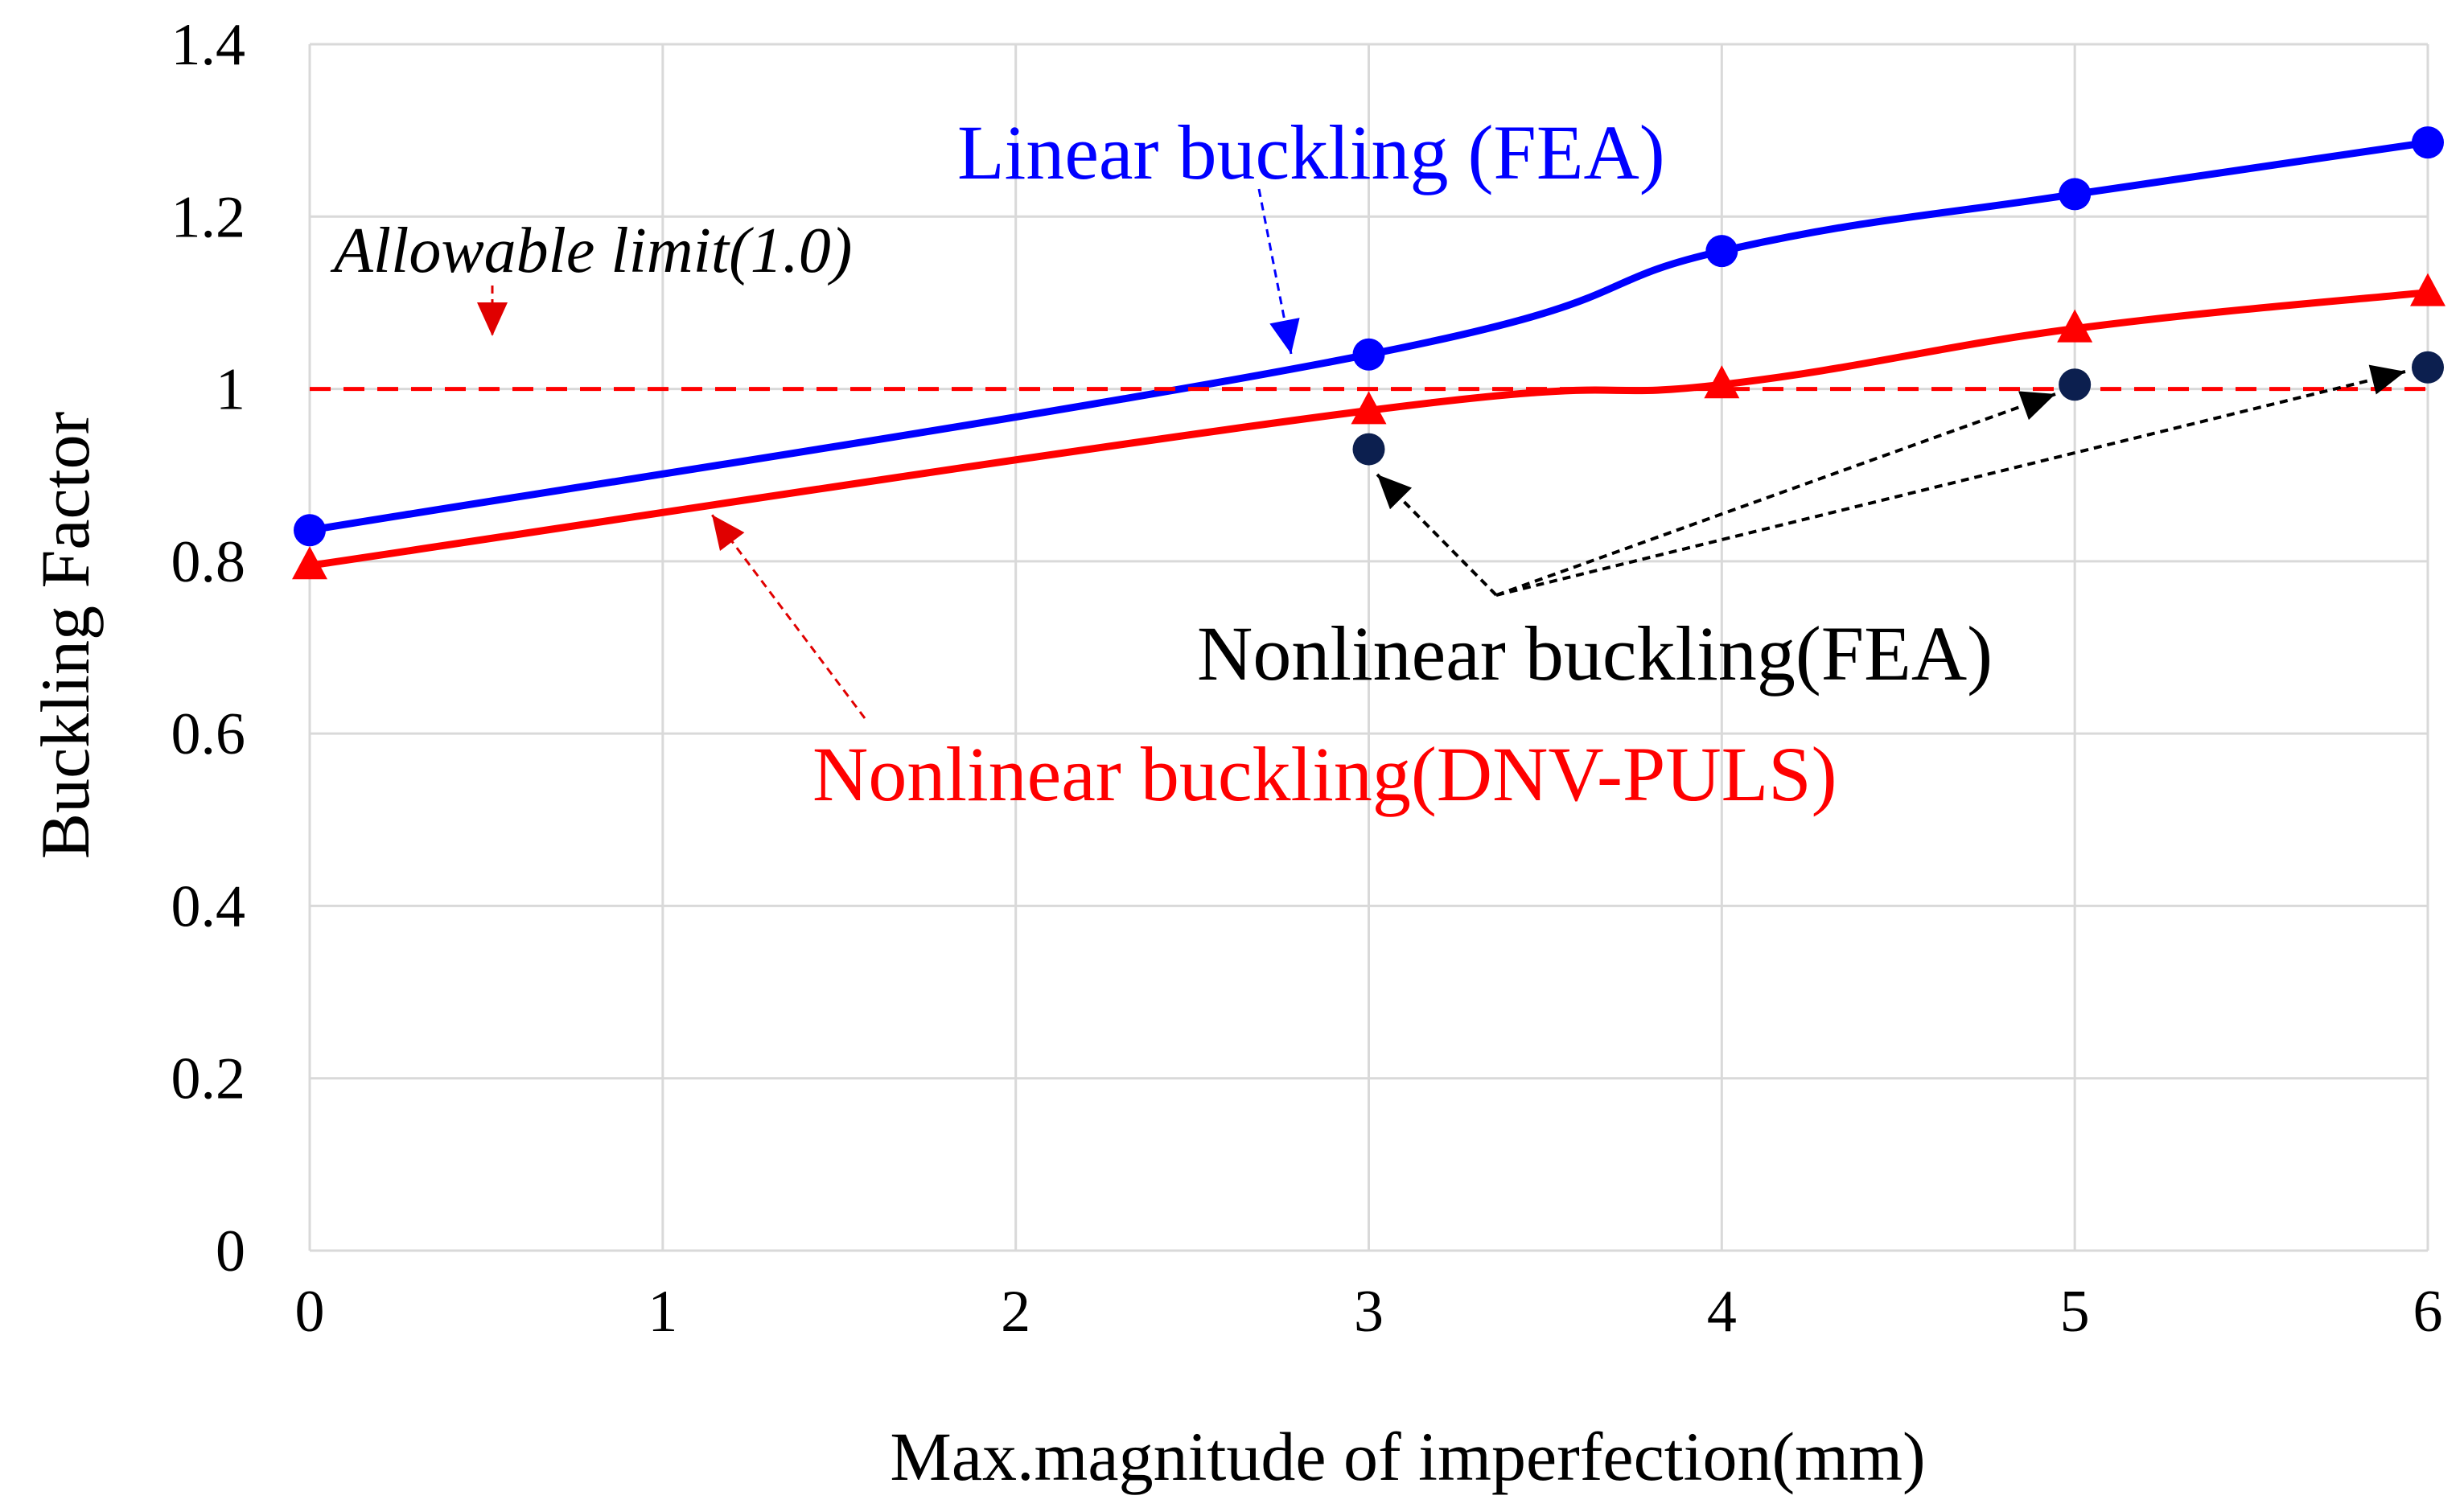 The image size is (2464, 1512). What do you see at coordinates (1311, 152) in the screenshot?
I see `annotation-linear-buckling-fea: Linear buckling (FEA)` at bounding box center [1311, 152].